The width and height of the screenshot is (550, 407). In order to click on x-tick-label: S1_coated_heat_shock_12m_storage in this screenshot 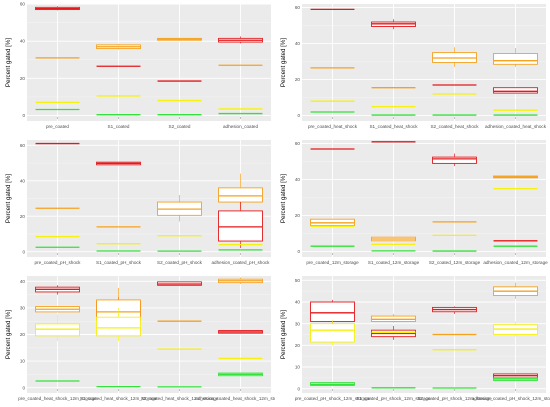, I will do `click(119, 398)`.